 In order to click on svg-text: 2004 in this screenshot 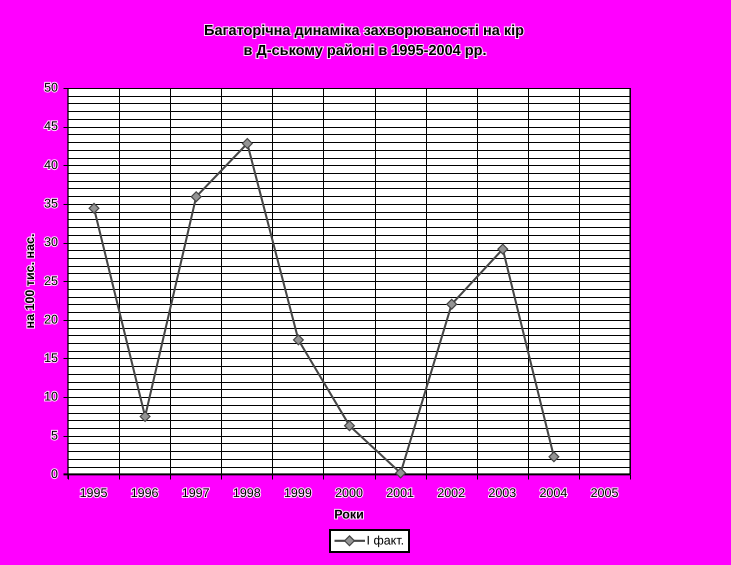, I will do `click(553, 493)`.